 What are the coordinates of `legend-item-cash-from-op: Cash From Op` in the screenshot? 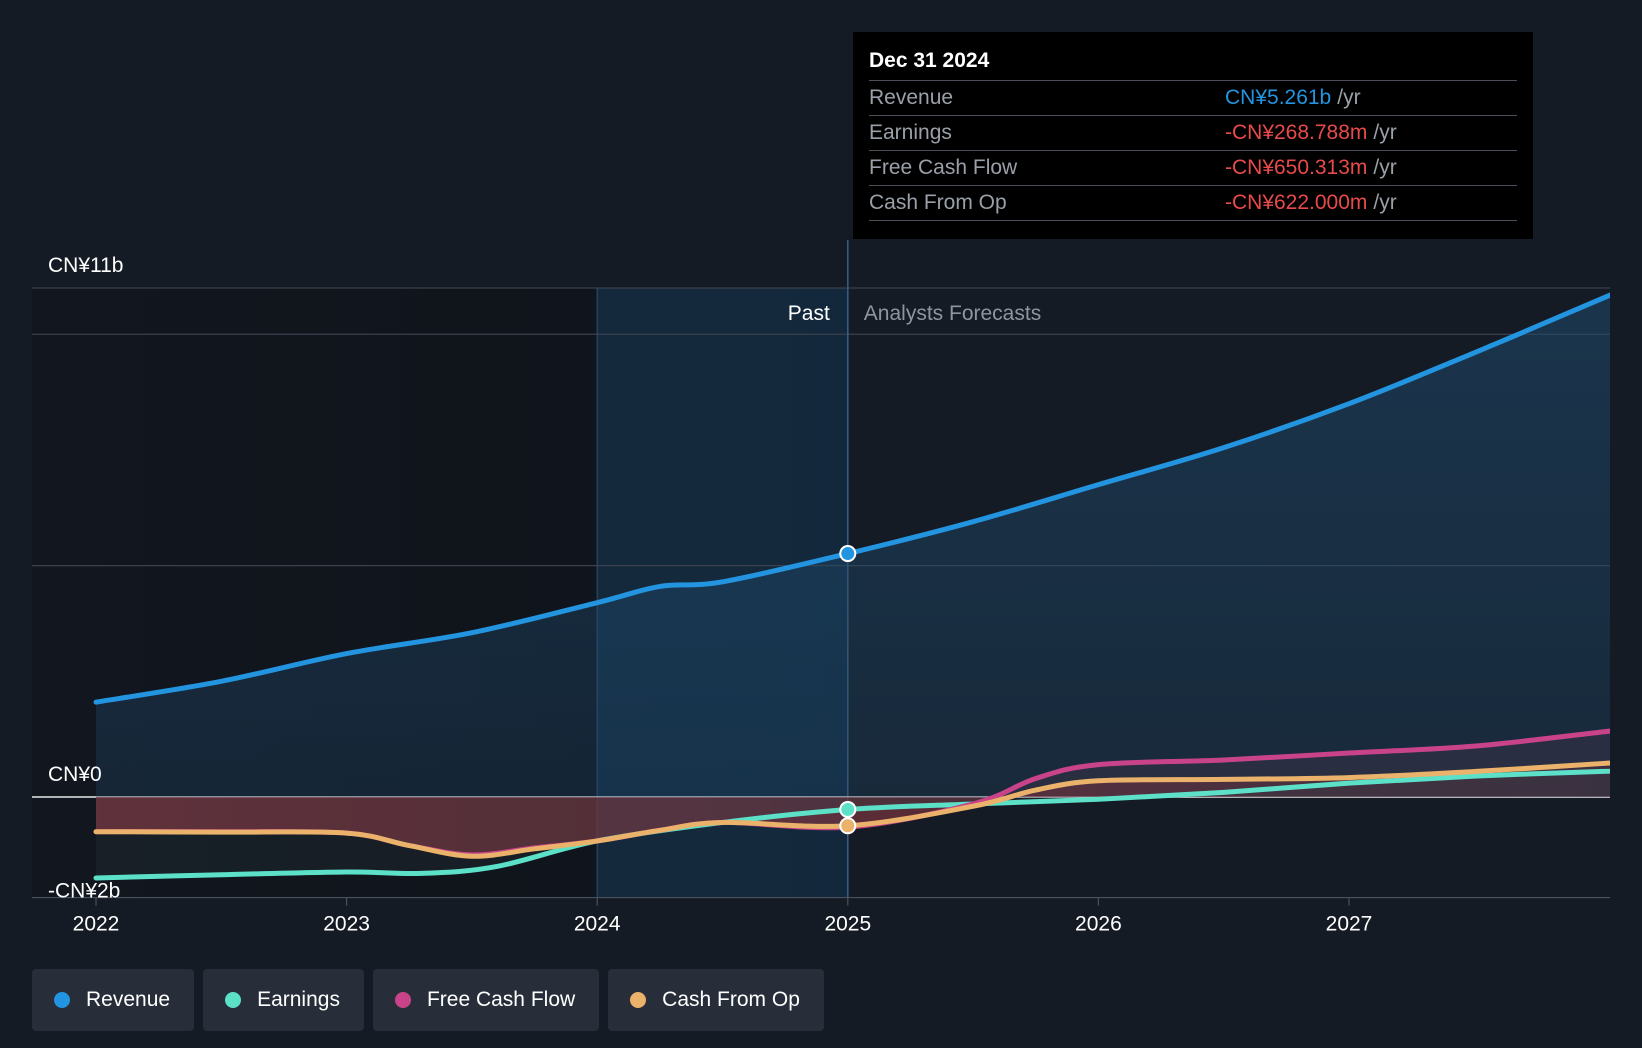 It's located at (716, 1000).